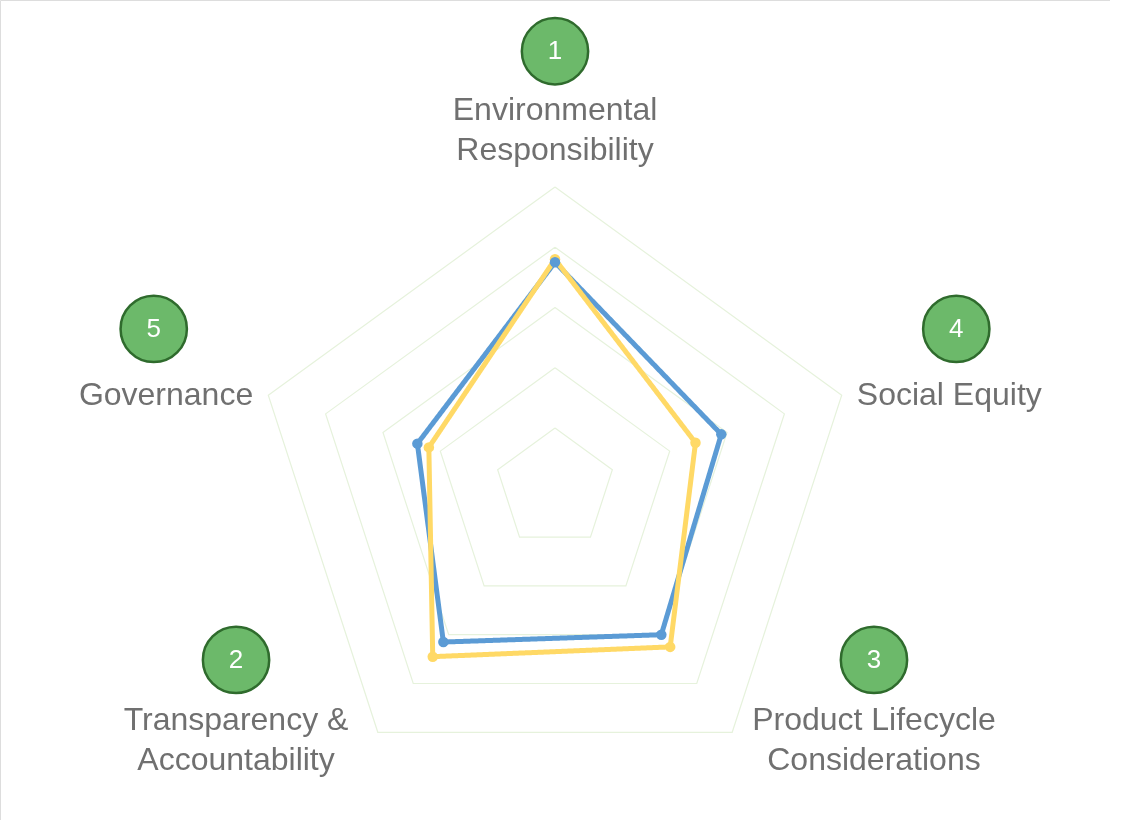  Describe the element at coordinates (236, 658) in the screenshot. I see `text: 2` at that location.